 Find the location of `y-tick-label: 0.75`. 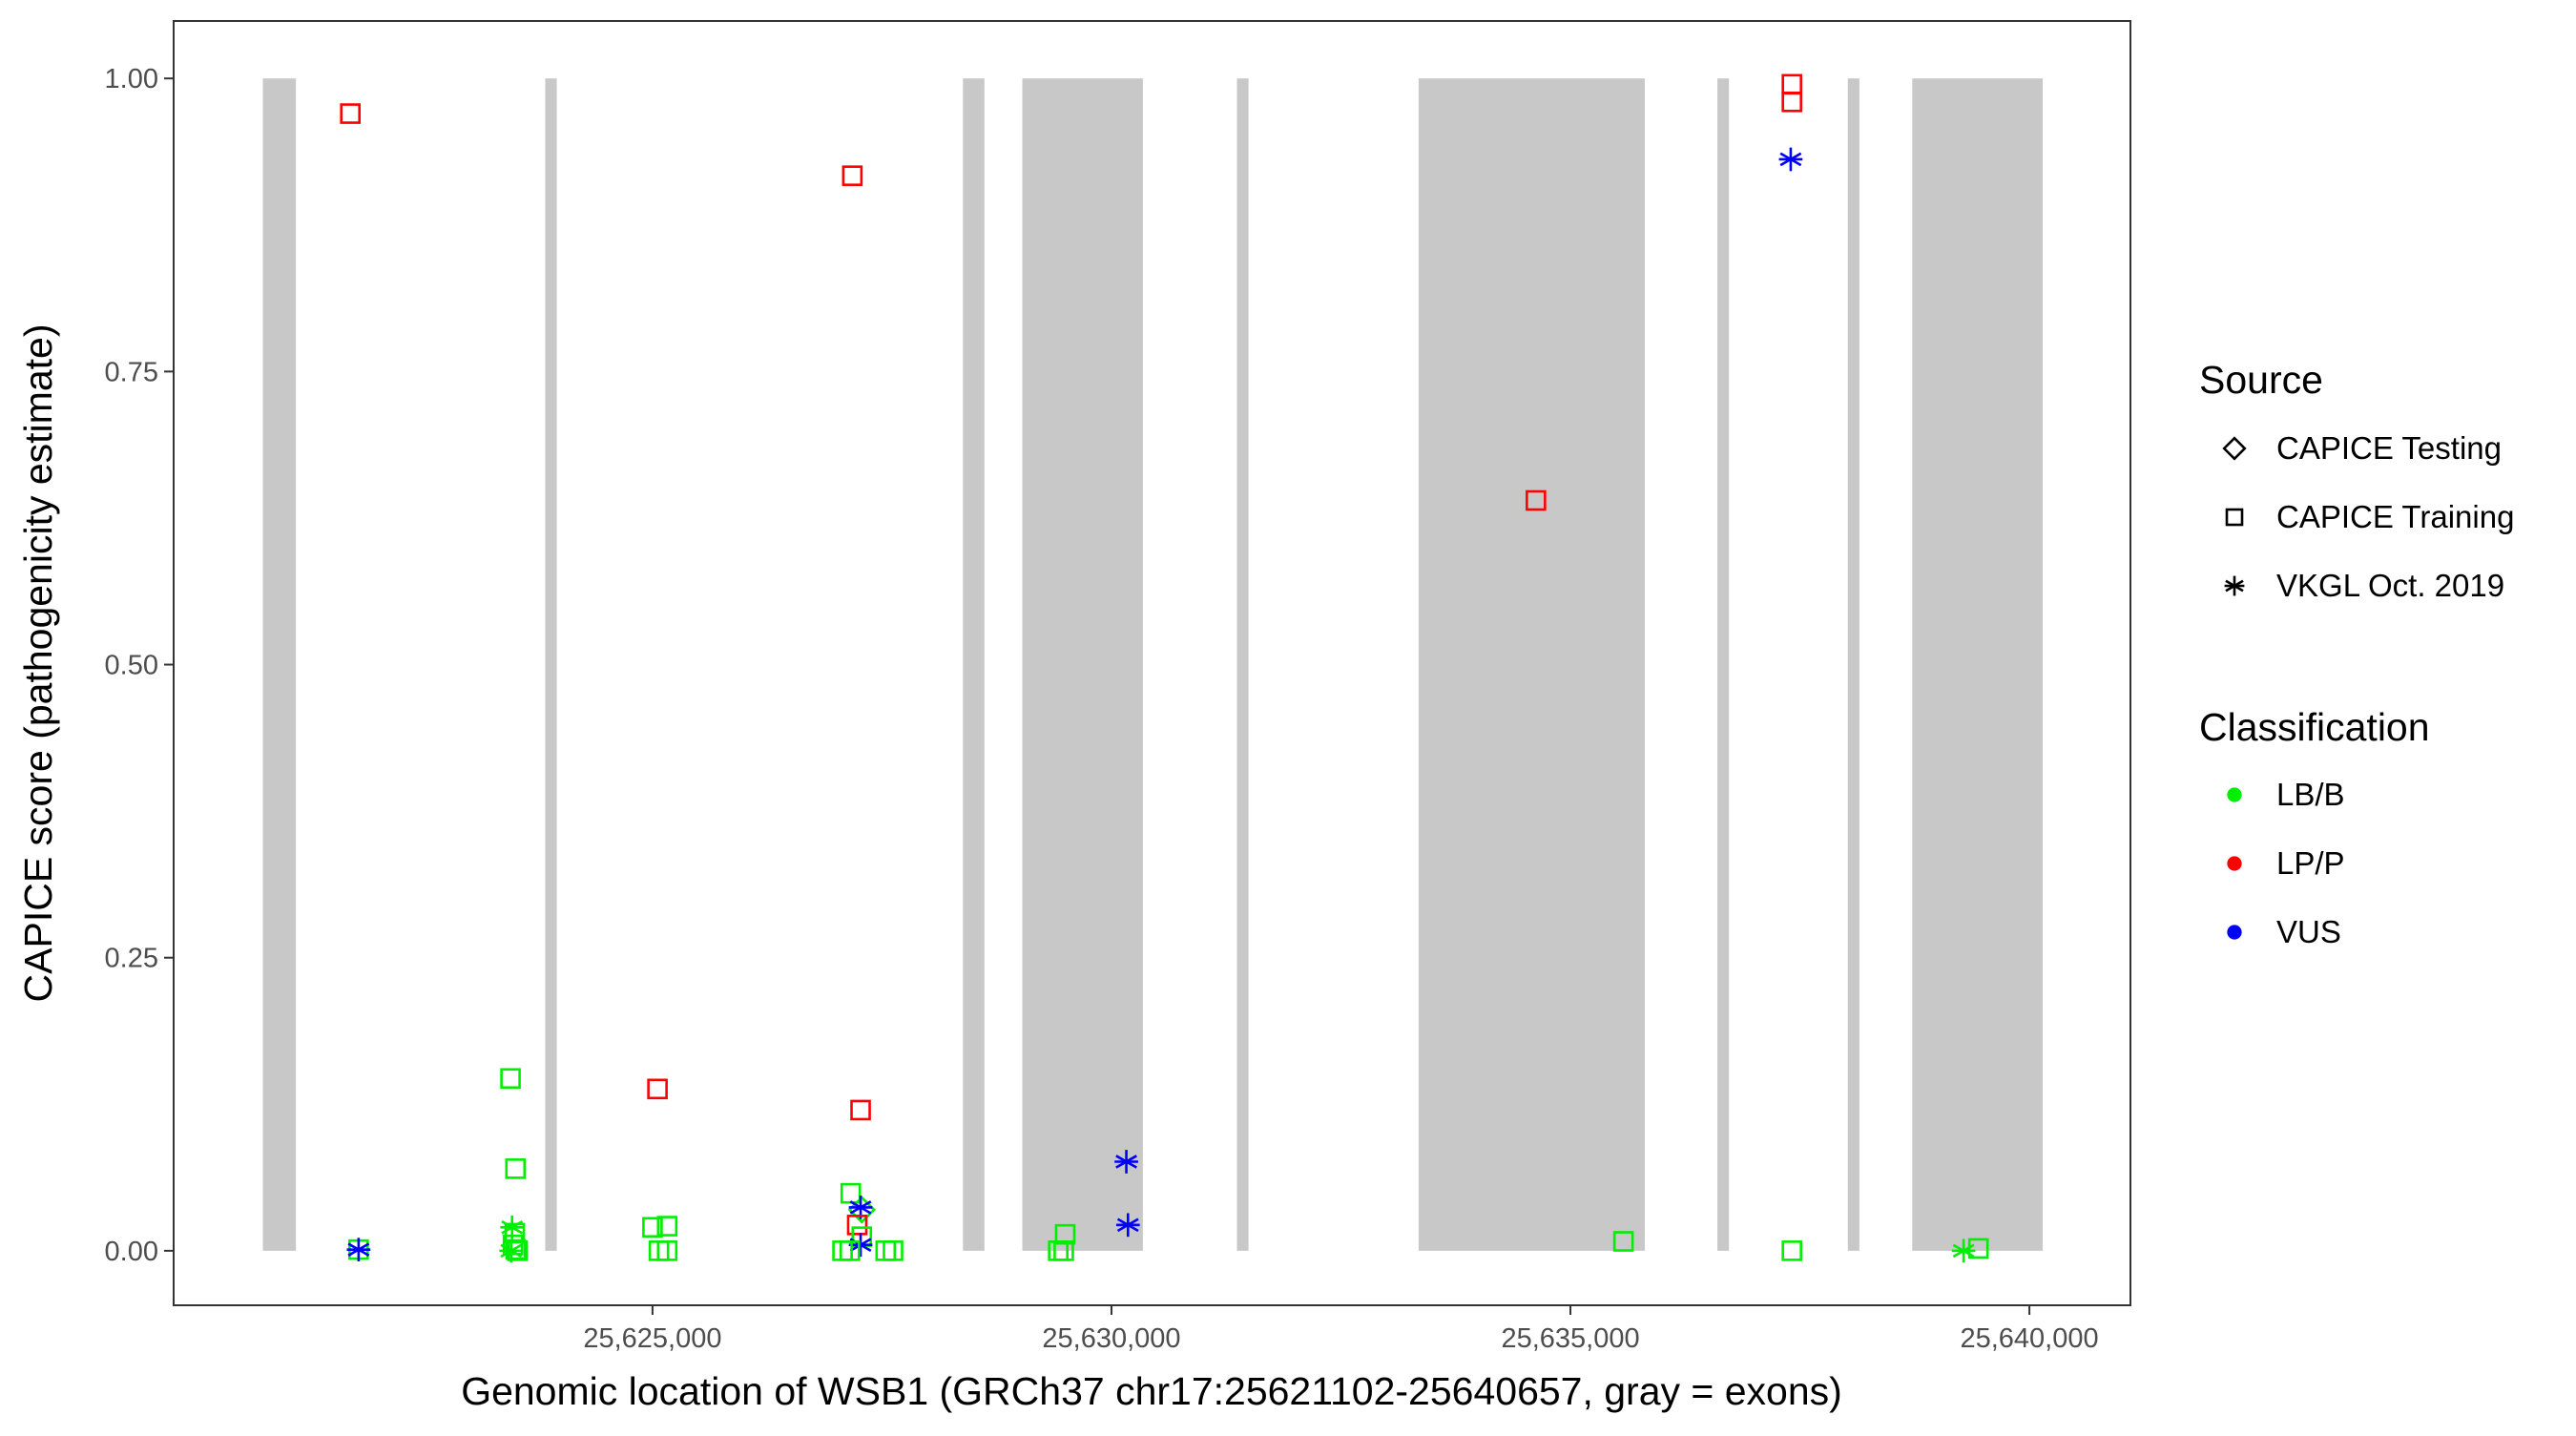

y-tick-label: 0.75 is located at coordinates (131, 372).